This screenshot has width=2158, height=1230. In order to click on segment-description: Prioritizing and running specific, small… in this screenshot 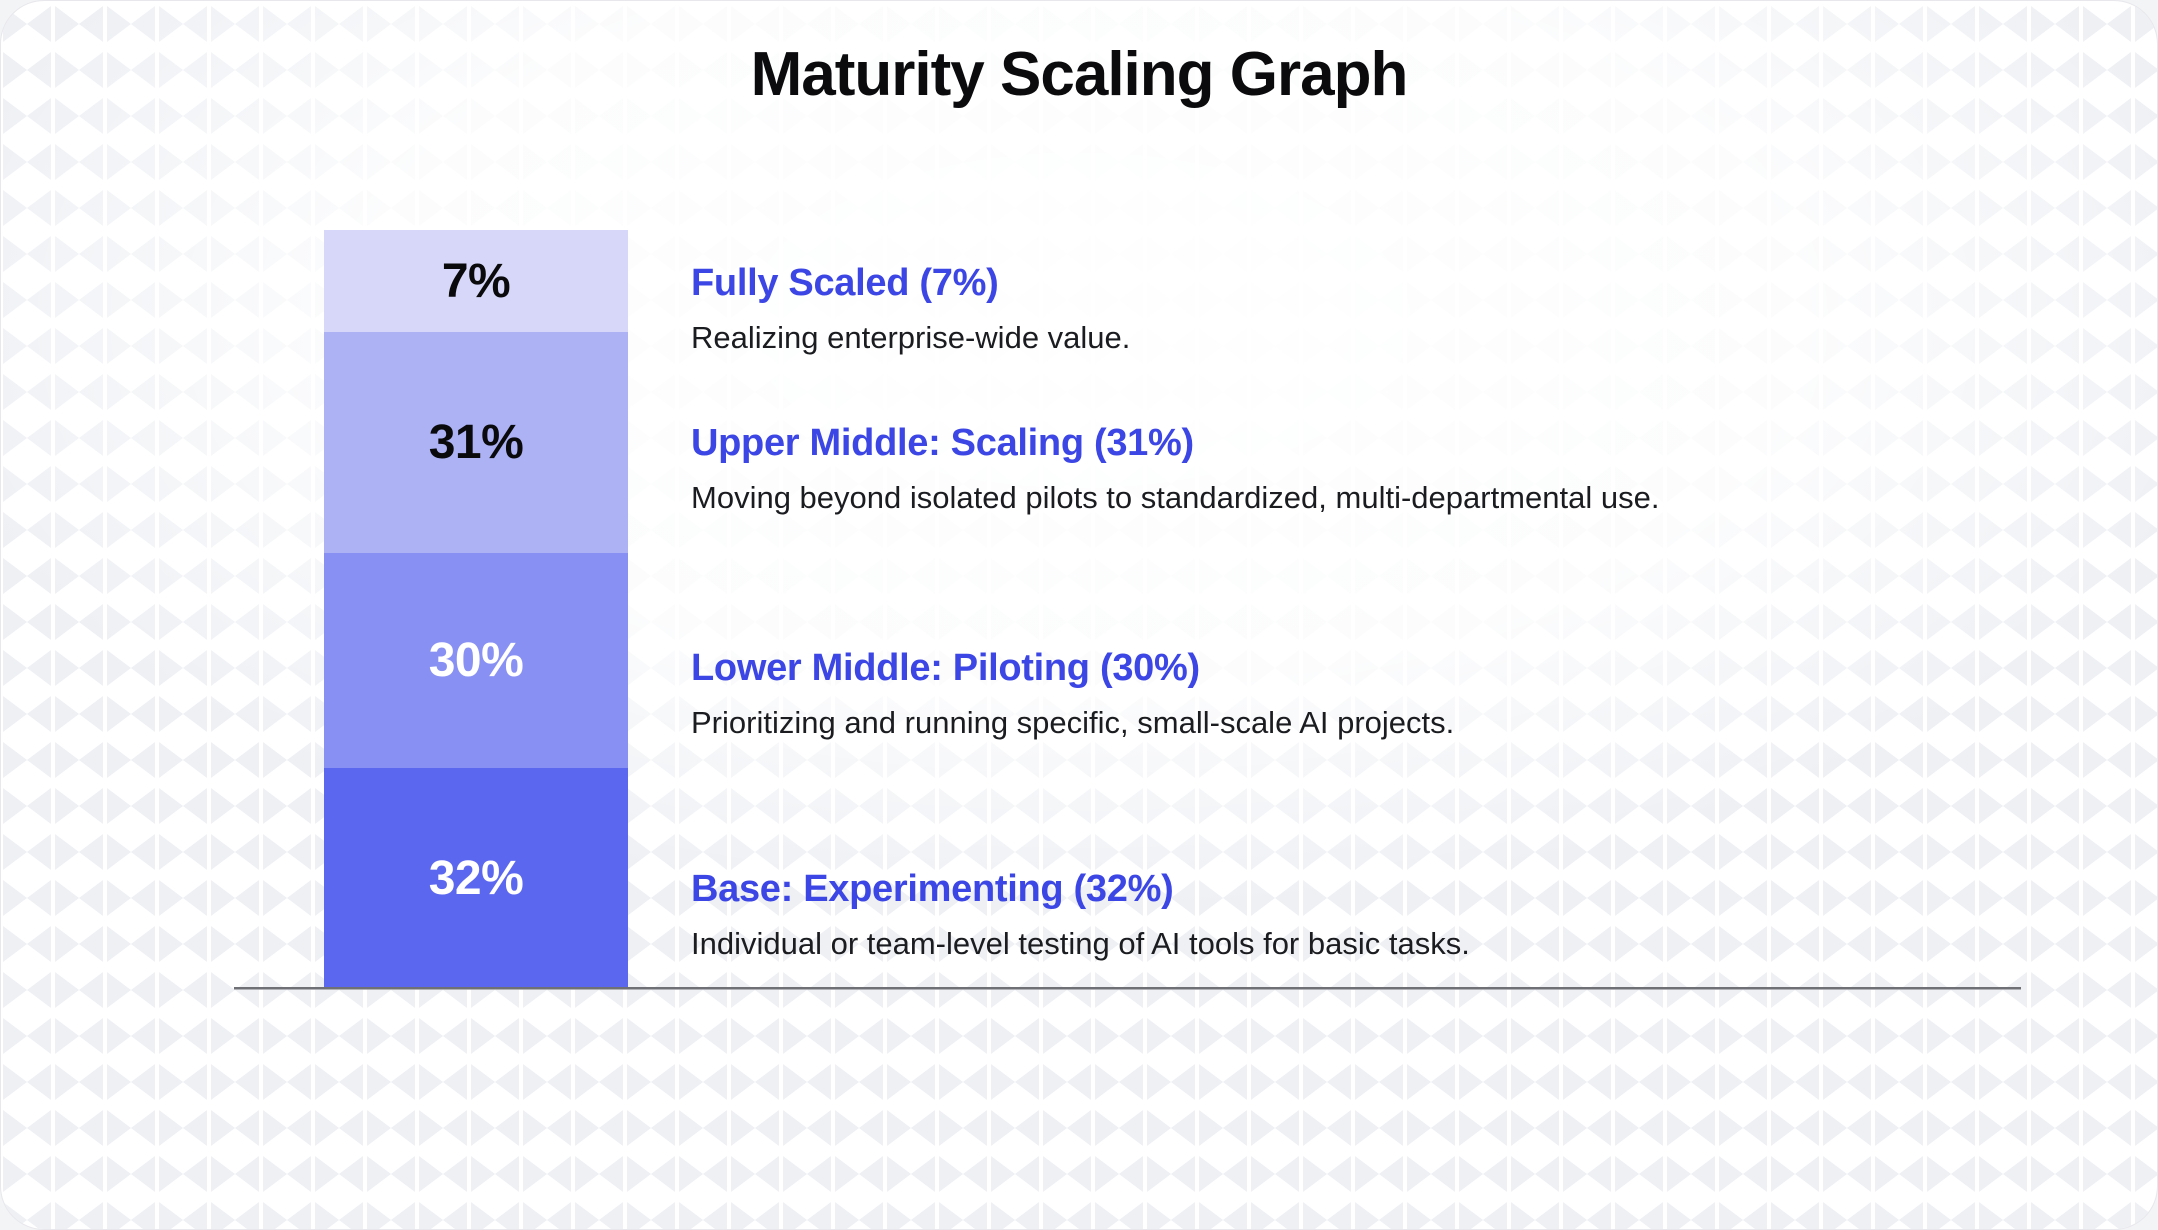, I will do `click(1073, 722)`.